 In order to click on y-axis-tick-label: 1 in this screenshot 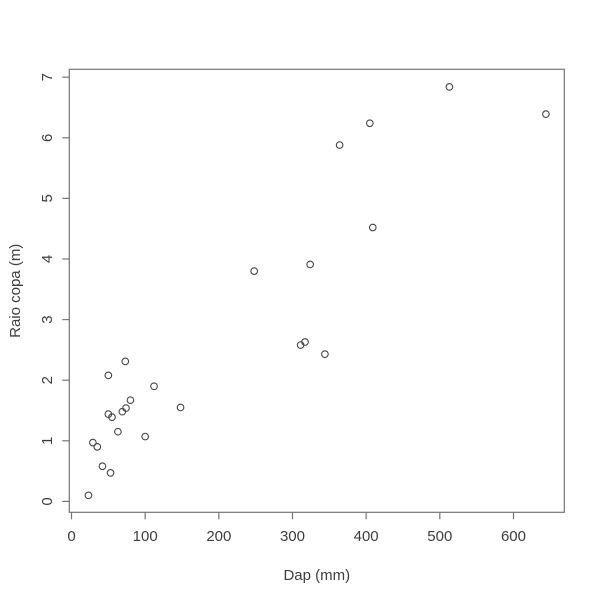, I will do `click(47, 441)`.